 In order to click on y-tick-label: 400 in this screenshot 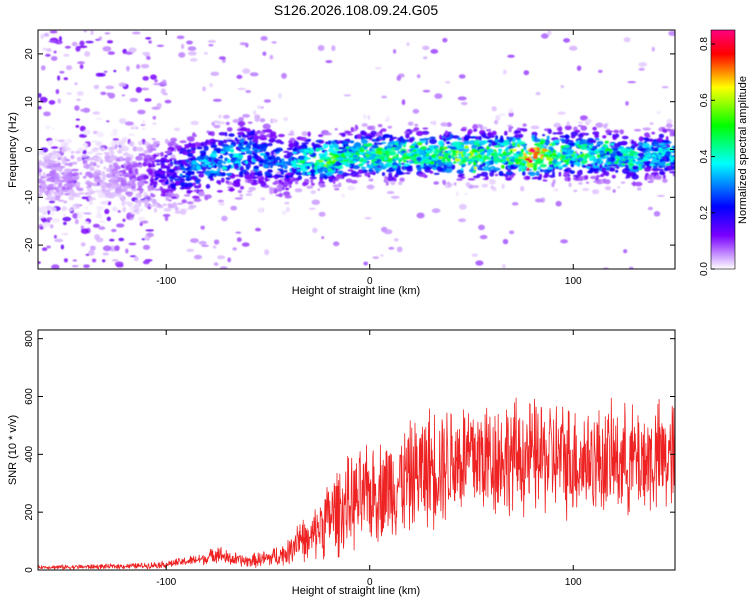, I will do `click(29, 454)`.